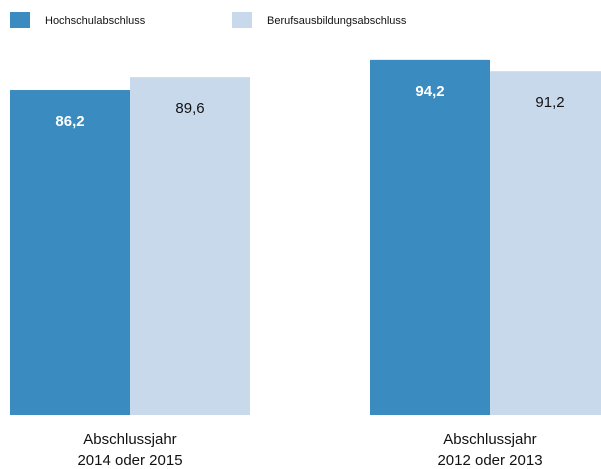 The image size is (601, 469). What do you see at coordinates (95, 21) in the screenshot?
I see `legend-label: Hochschulabschluss` at bounding box center [95, 21].